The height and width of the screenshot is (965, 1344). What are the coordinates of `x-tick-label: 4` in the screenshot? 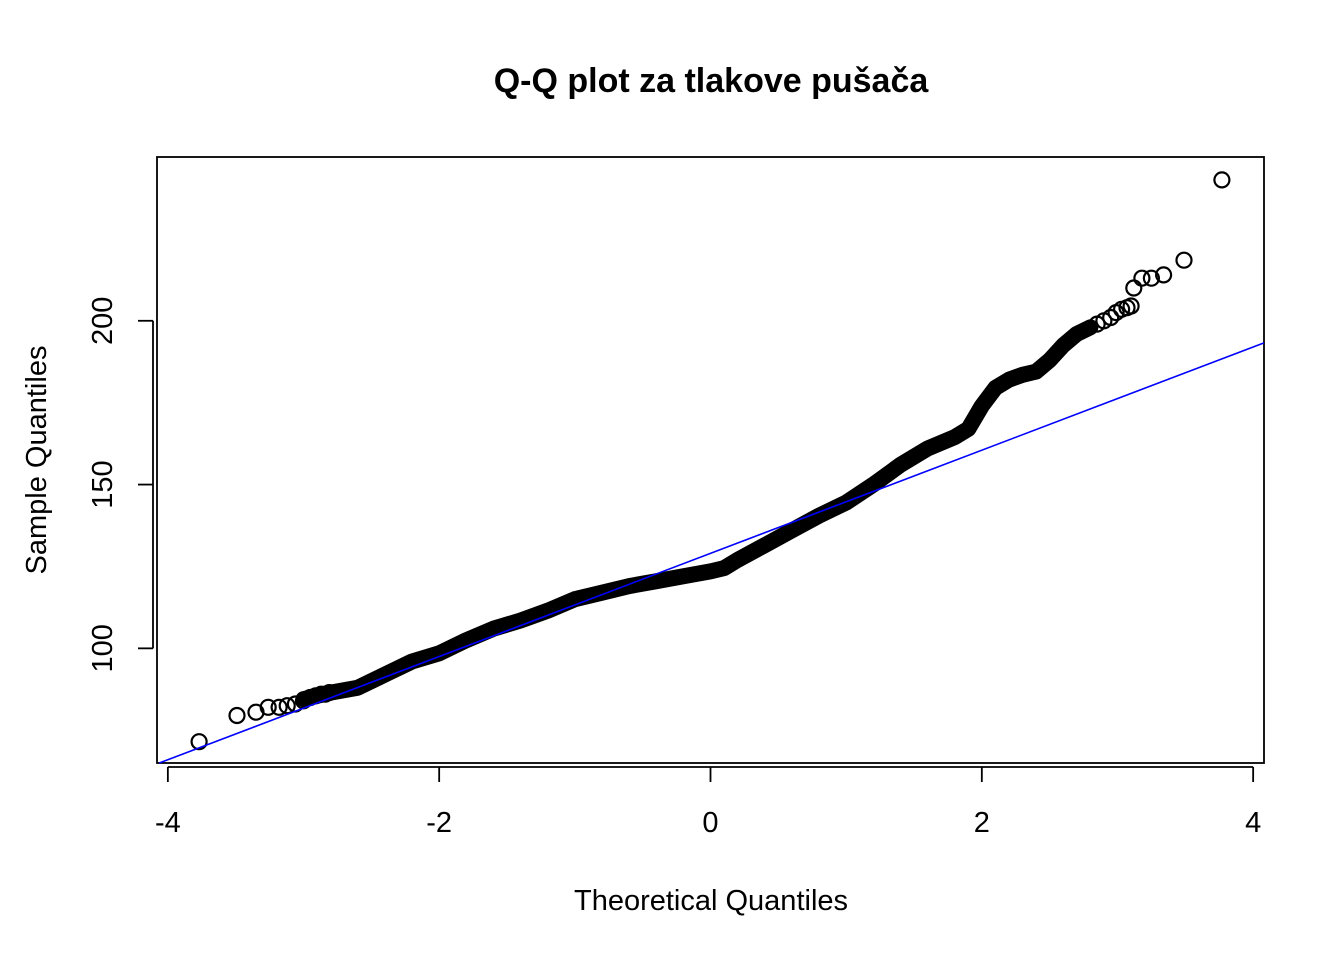 It's located at (1253, 823).